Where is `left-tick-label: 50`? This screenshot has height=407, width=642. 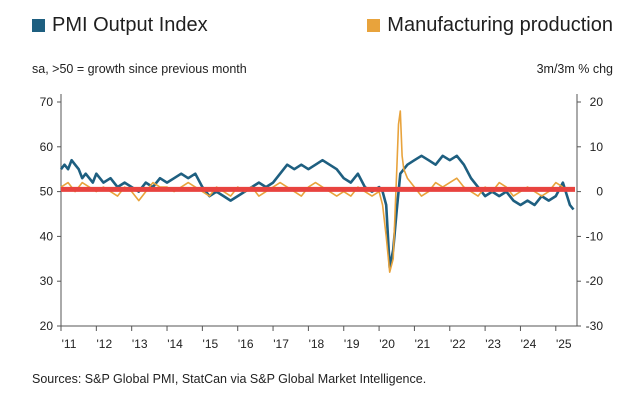 left-tick-label: 50 is located at coordinates (47, 192).